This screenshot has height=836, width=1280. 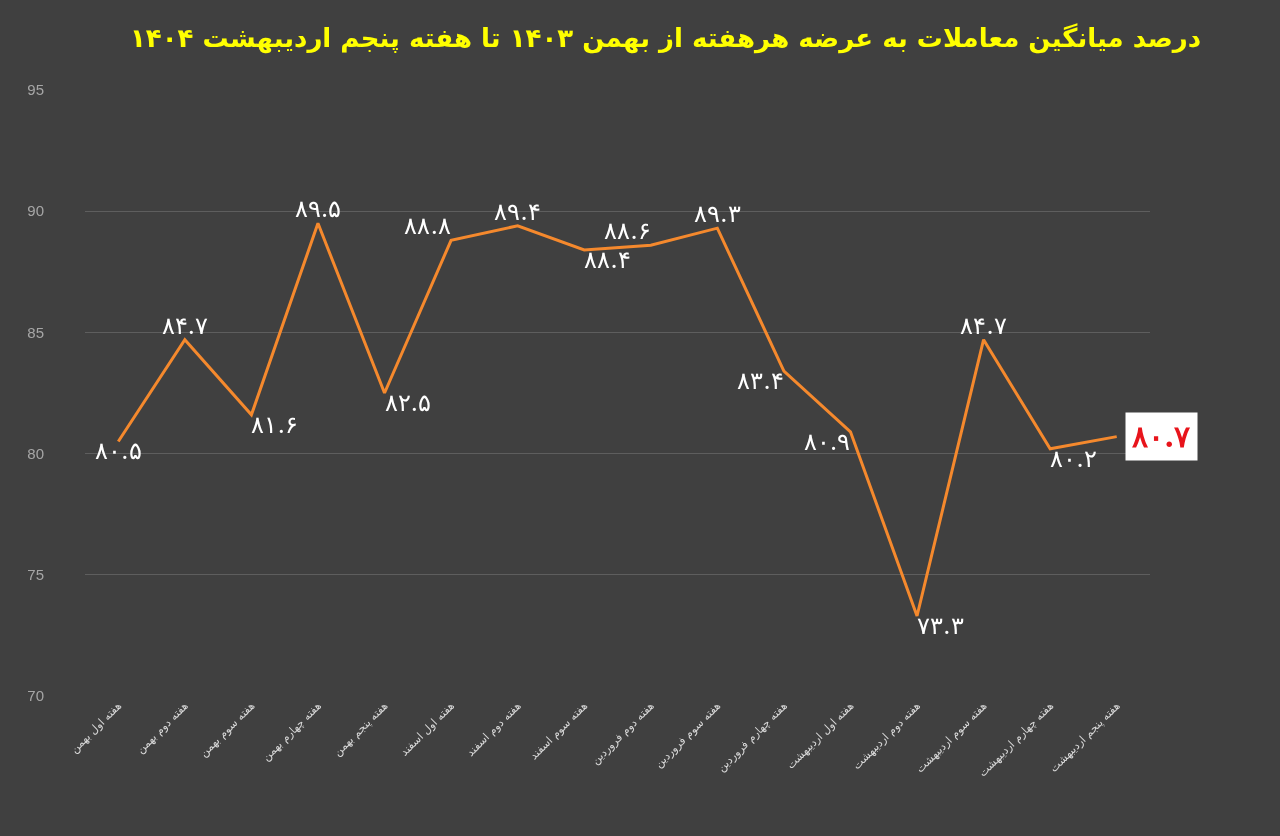 I want to click on data-label: ۸۹.۳, so click(x=717, y=214).